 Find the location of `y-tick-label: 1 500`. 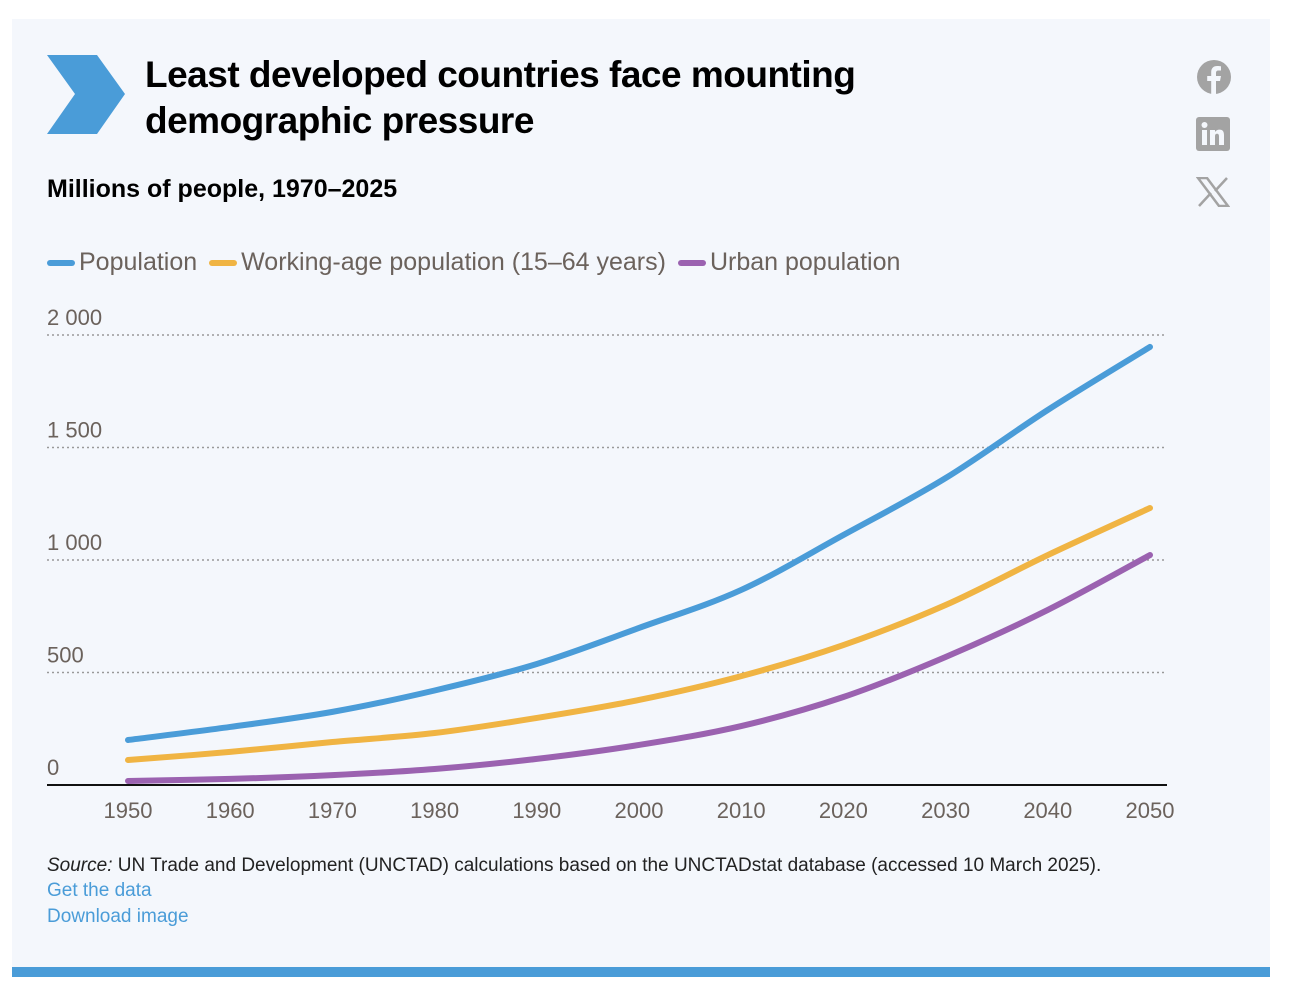

y-tick-label: 1 500 is located at coordinates (74, 430).